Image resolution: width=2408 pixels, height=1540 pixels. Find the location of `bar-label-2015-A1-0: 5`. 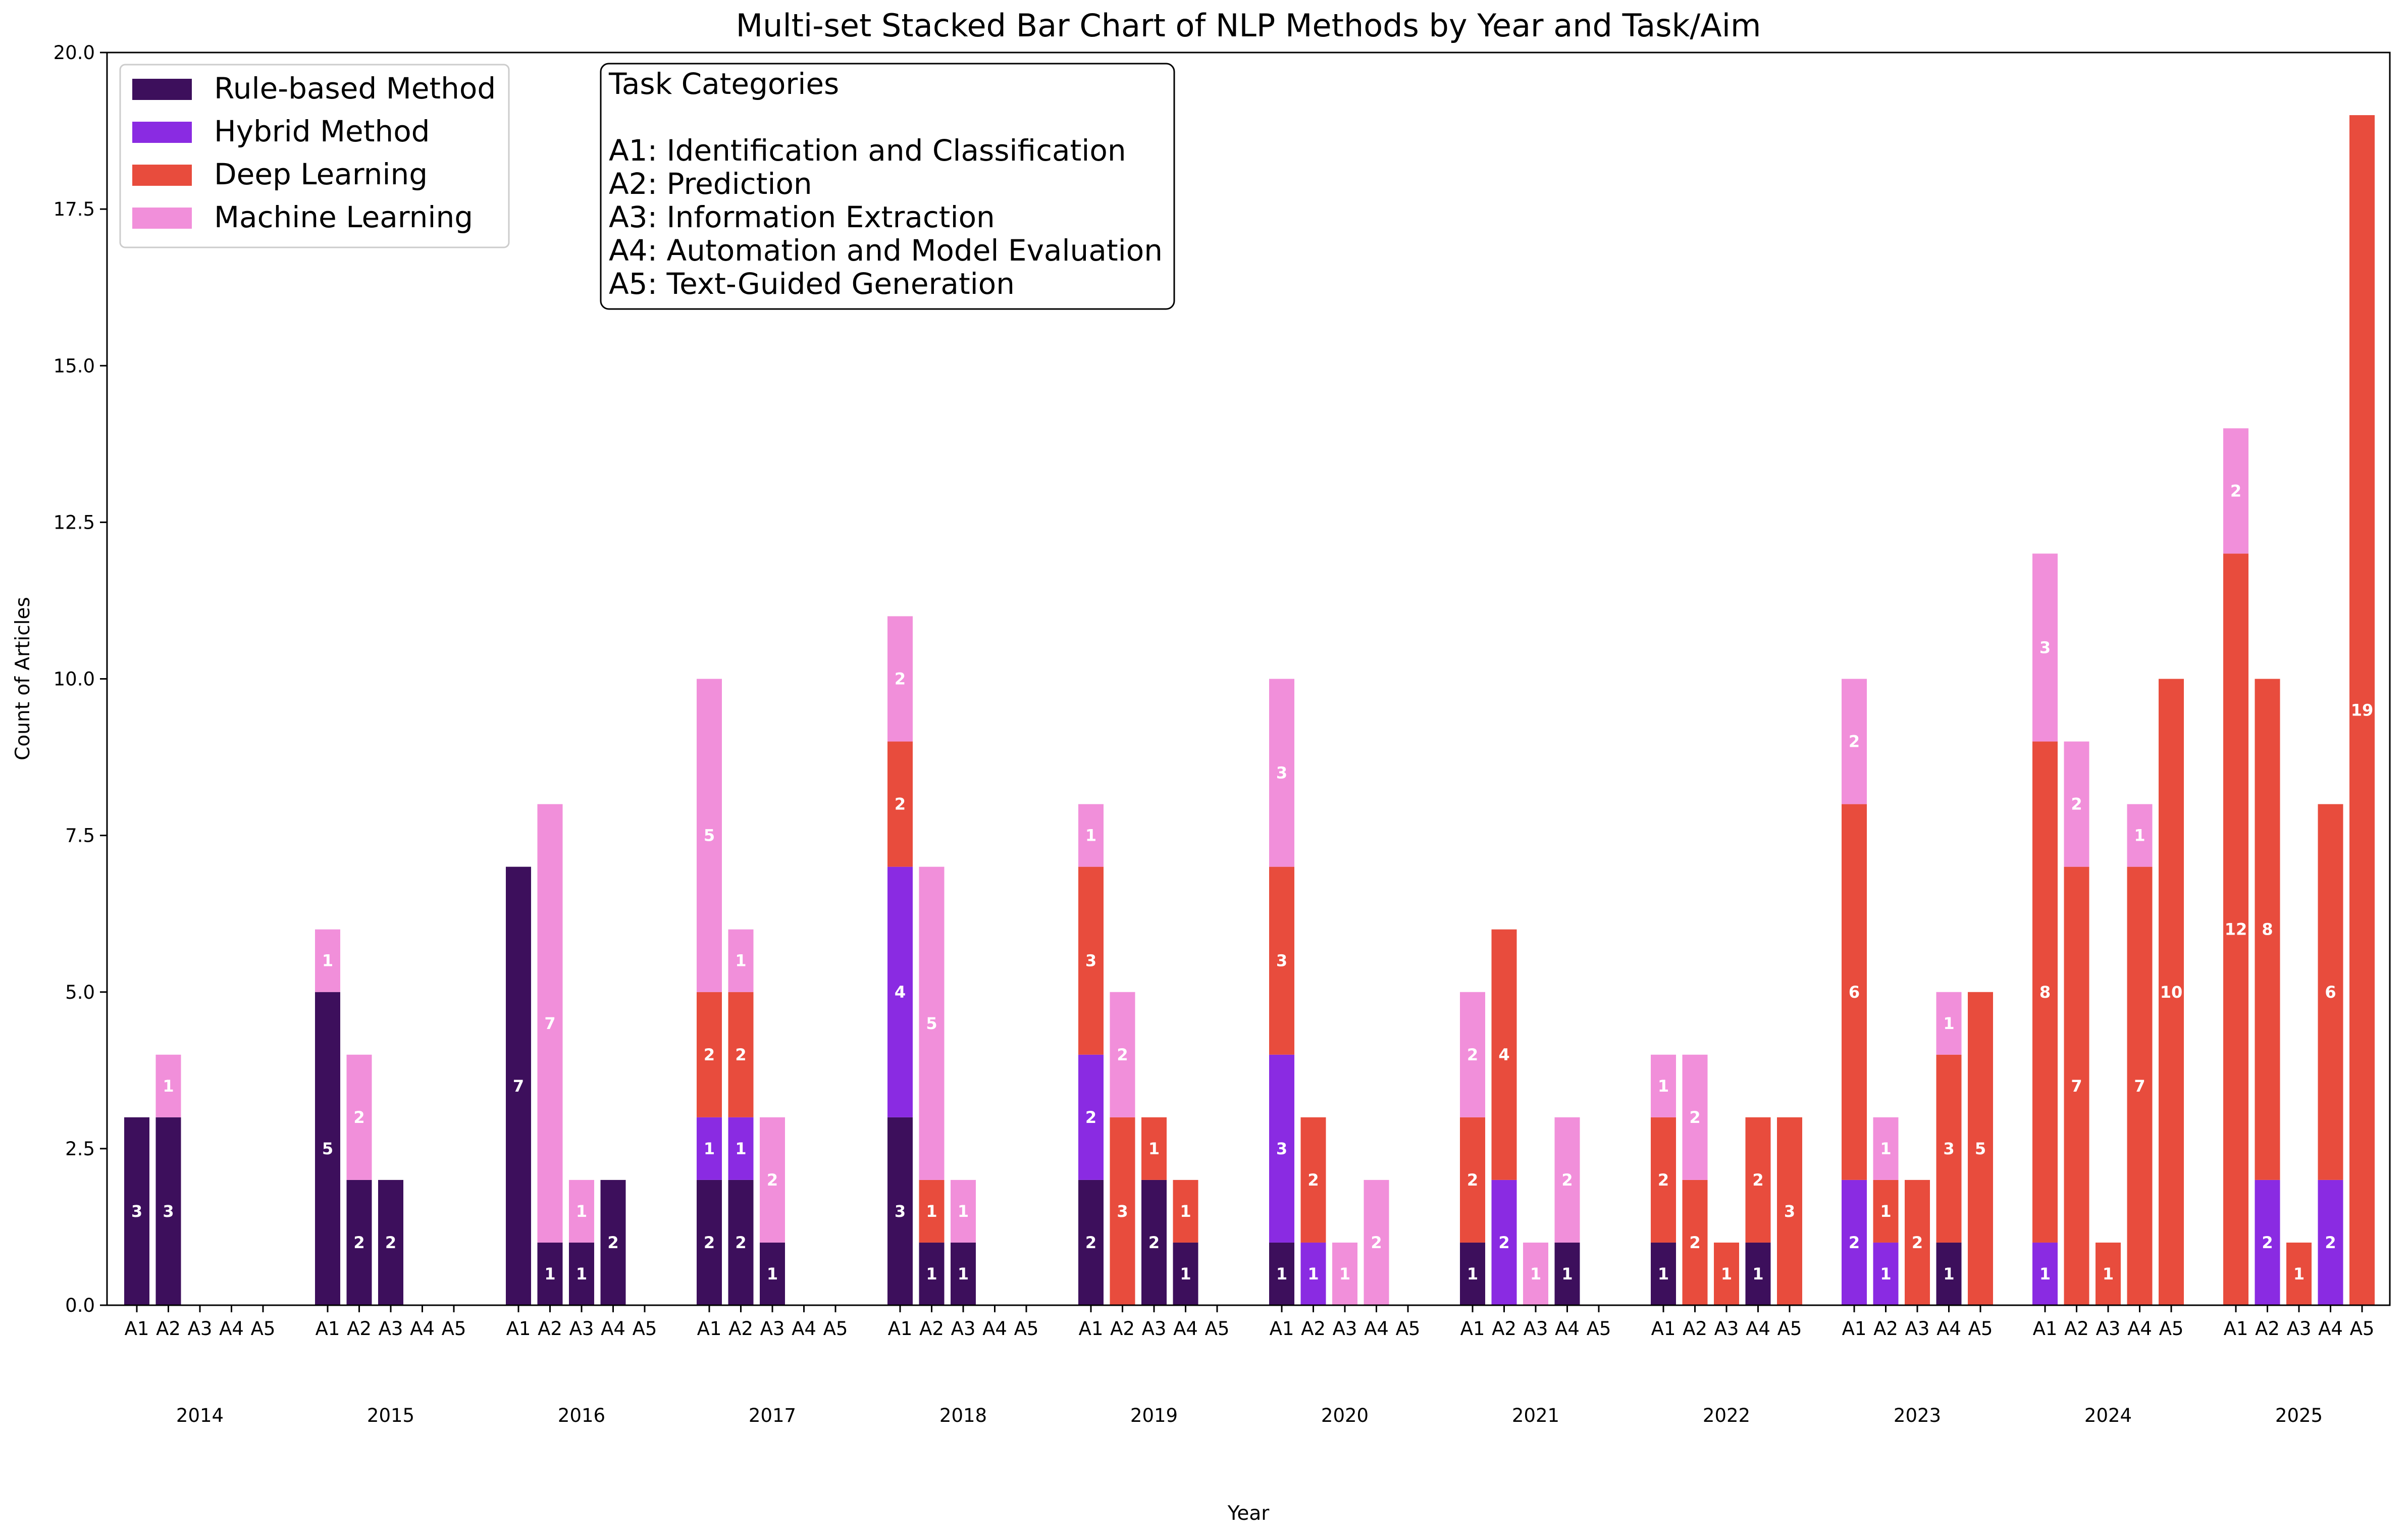

bar-label-2015-A1-0: 5 is located at coordinates (327, 1148).